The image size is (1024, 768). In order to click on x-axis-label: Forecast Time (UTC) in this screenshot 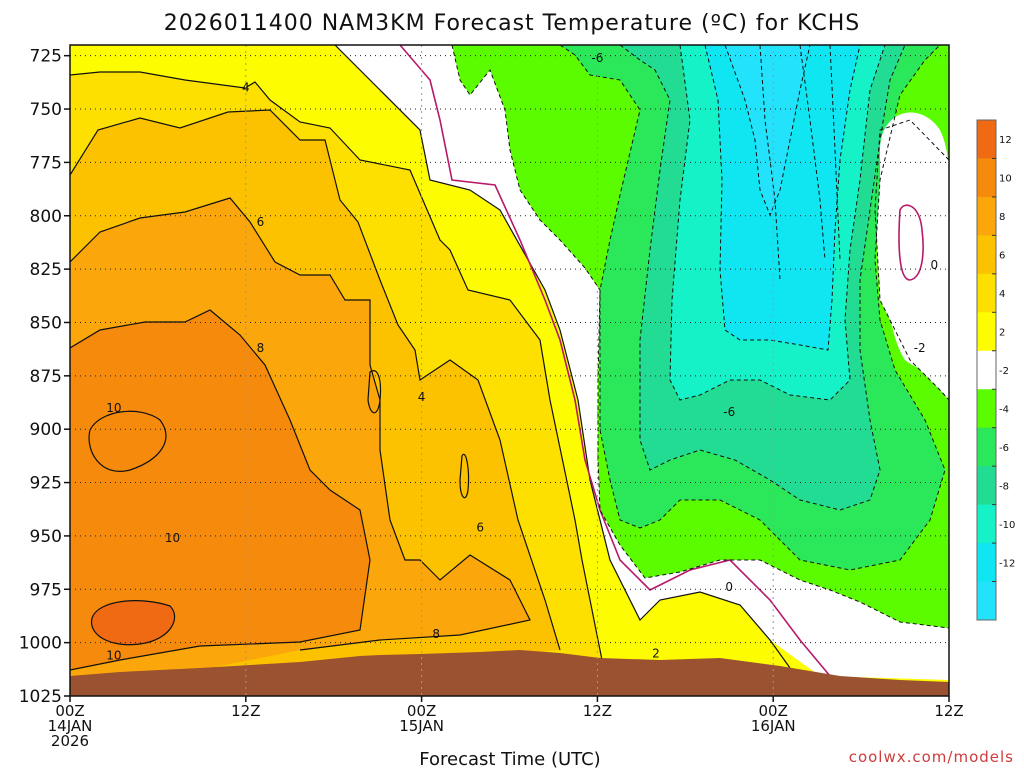, I will do `click(509, 758)`.